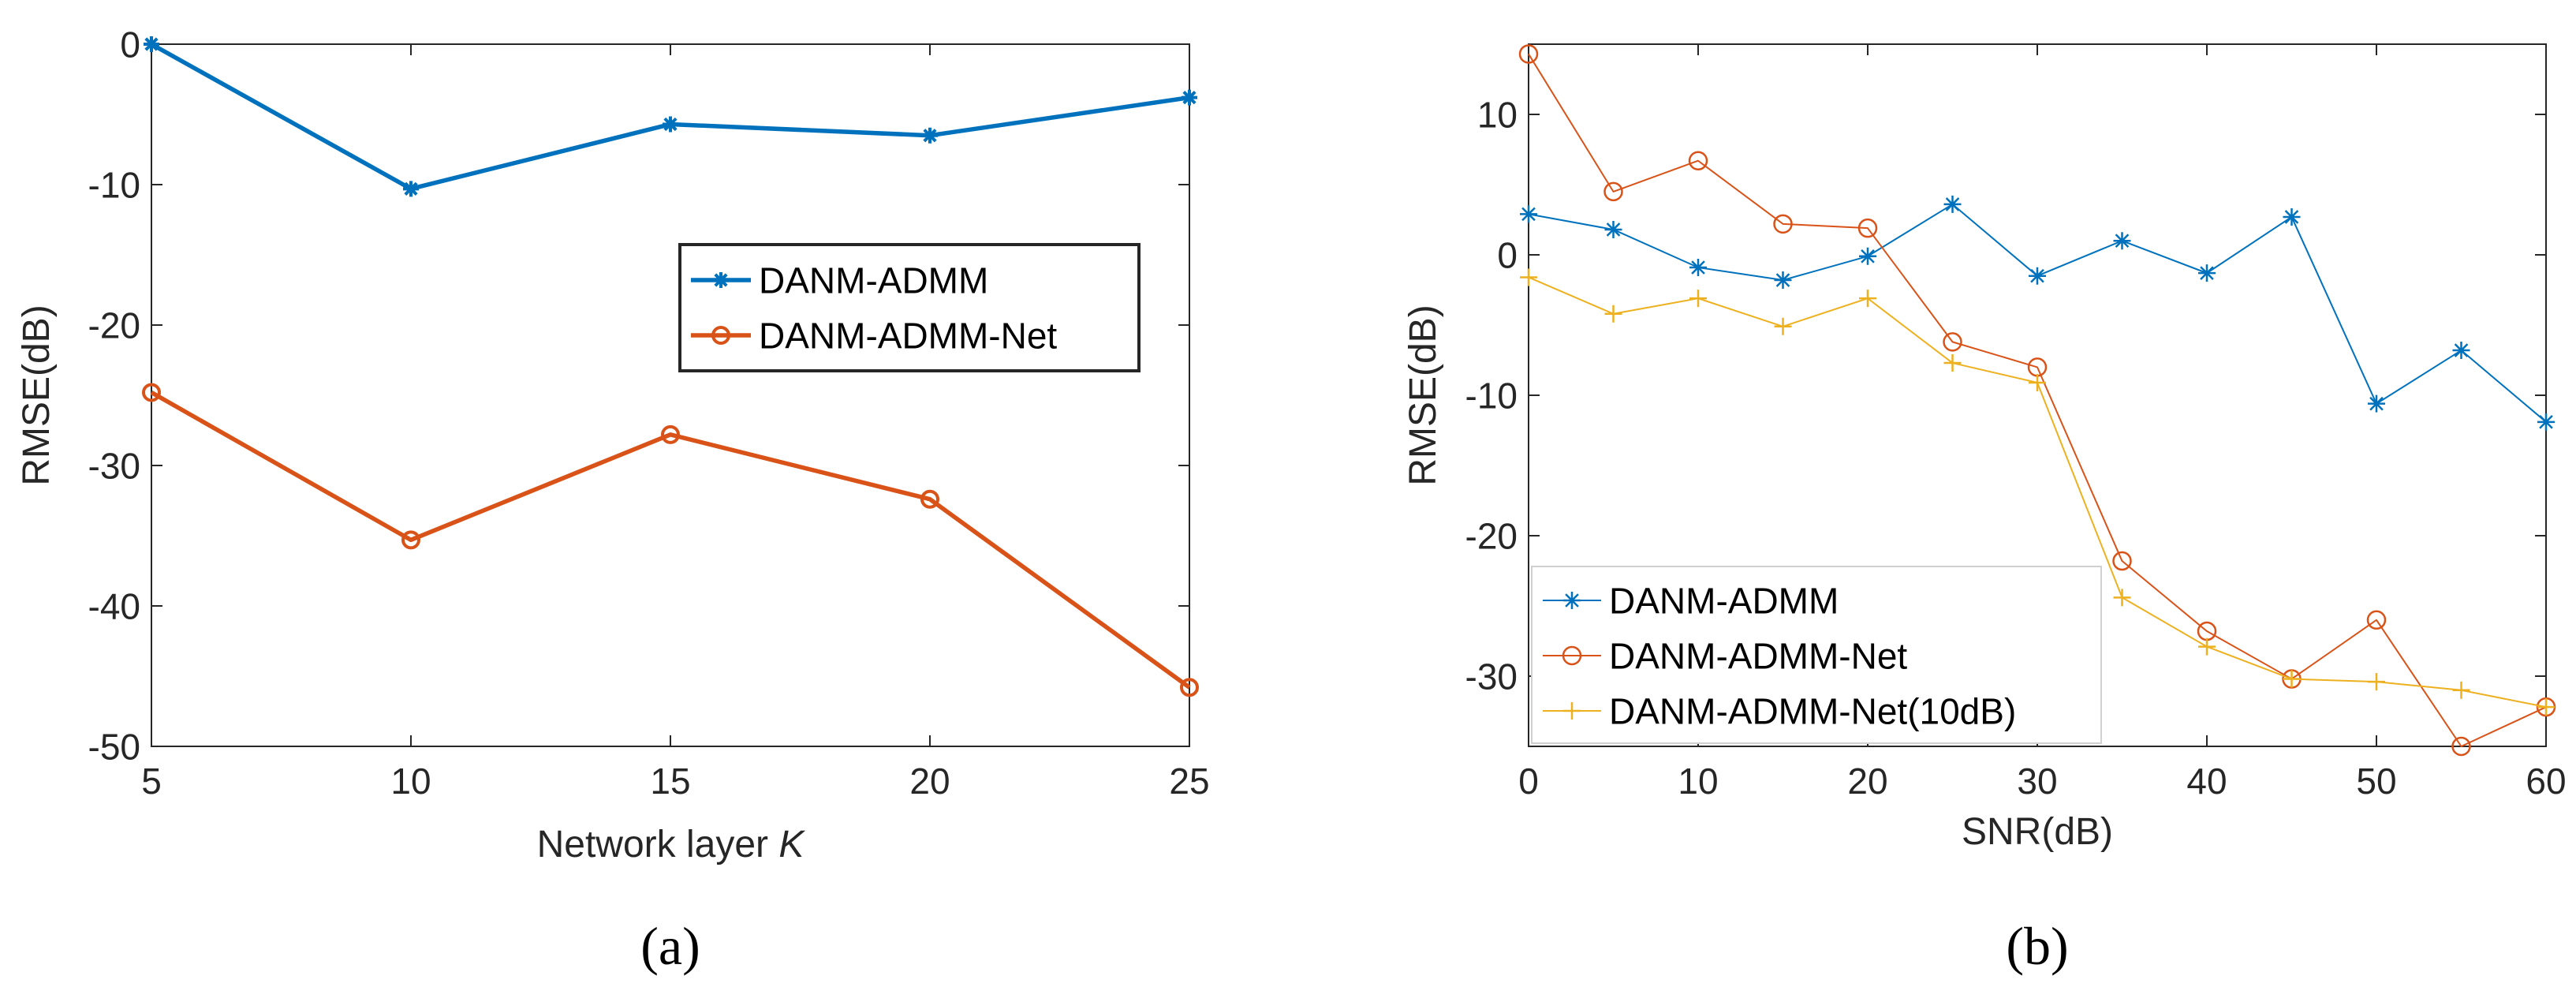  Describe the element at coordinates (2206, 781) in the screenshot. I see `x-tick-label: 40` at that location.